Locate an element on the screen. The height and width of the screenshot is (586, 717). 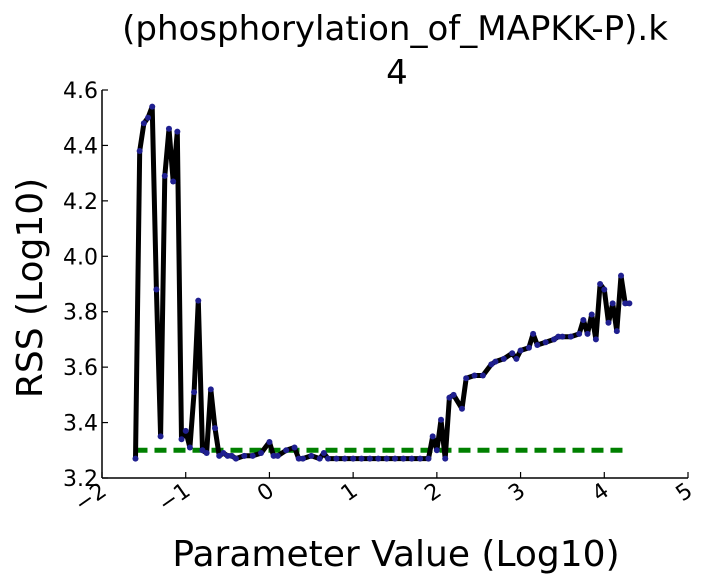
y-tick-label: 4.2 is located at coordinates (80, 202).